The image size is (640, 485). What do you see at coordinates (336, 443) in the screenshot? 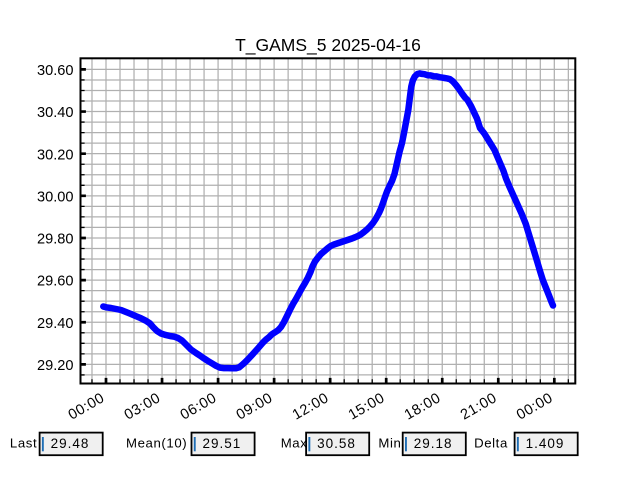
I see `svg-text: 30.58` at bounding box center [336, 443].